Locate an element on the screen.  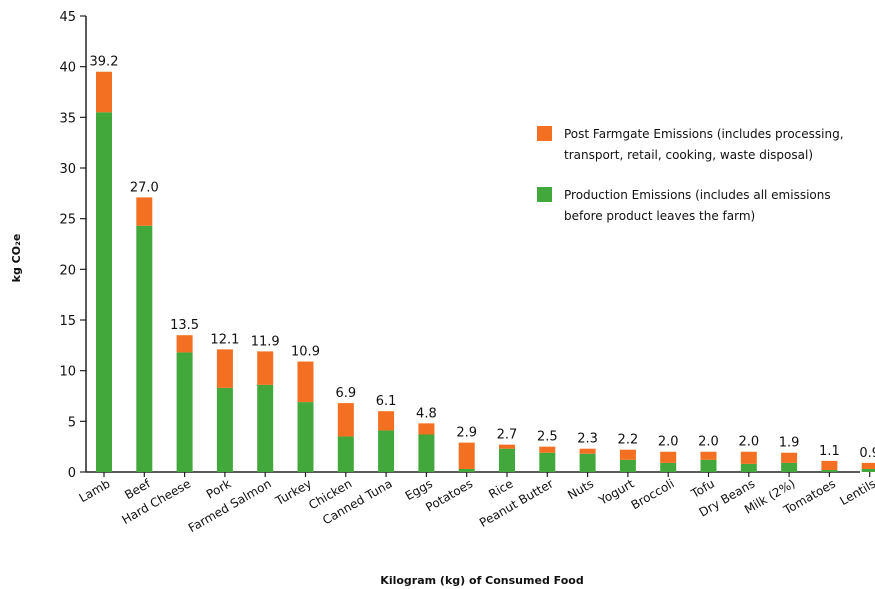
x-axis-title: Kilogram (kg) of Consumed Food is located at coordinates (481, 580).